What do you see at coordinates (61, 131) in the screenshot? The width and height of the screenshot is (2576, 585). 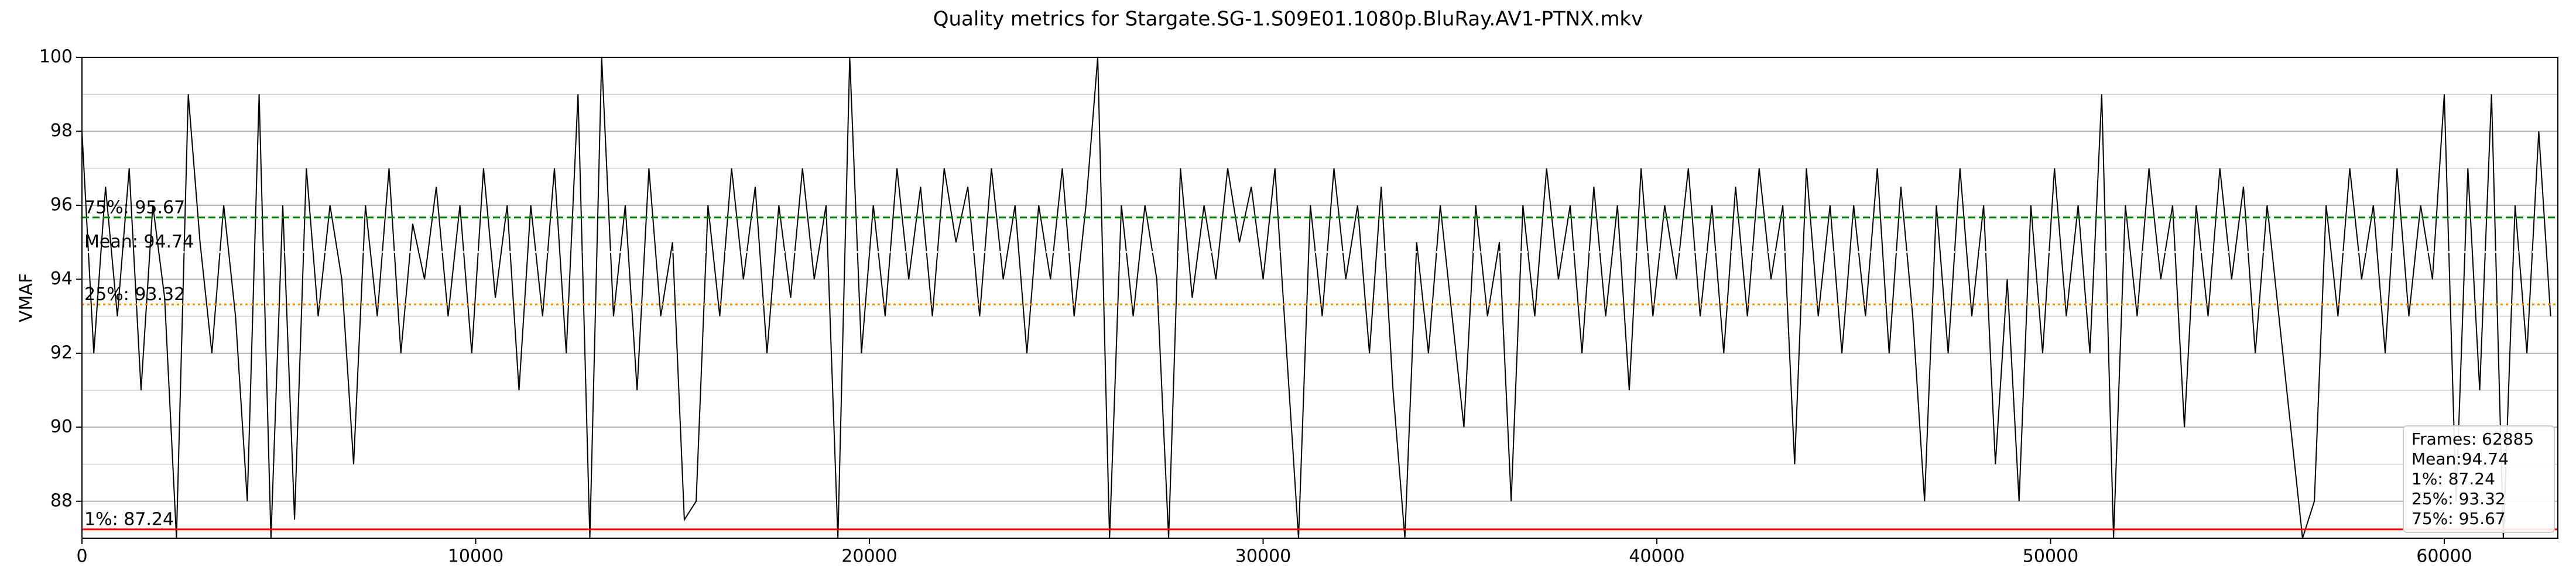 I see `y-tick-label: 98` at bounding box center [61, 131].